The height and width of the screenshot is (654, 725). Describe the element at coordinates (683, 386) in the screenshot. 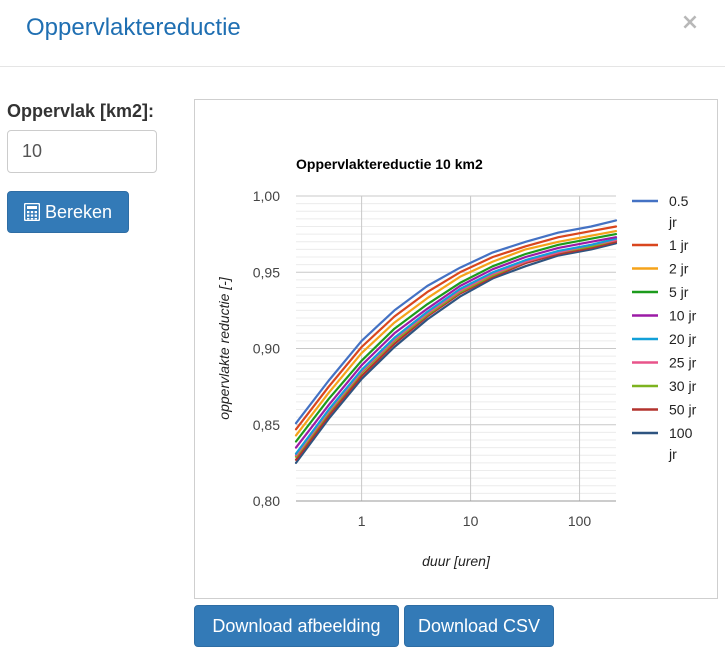

I see `legend-label: 30 jr` at that location.